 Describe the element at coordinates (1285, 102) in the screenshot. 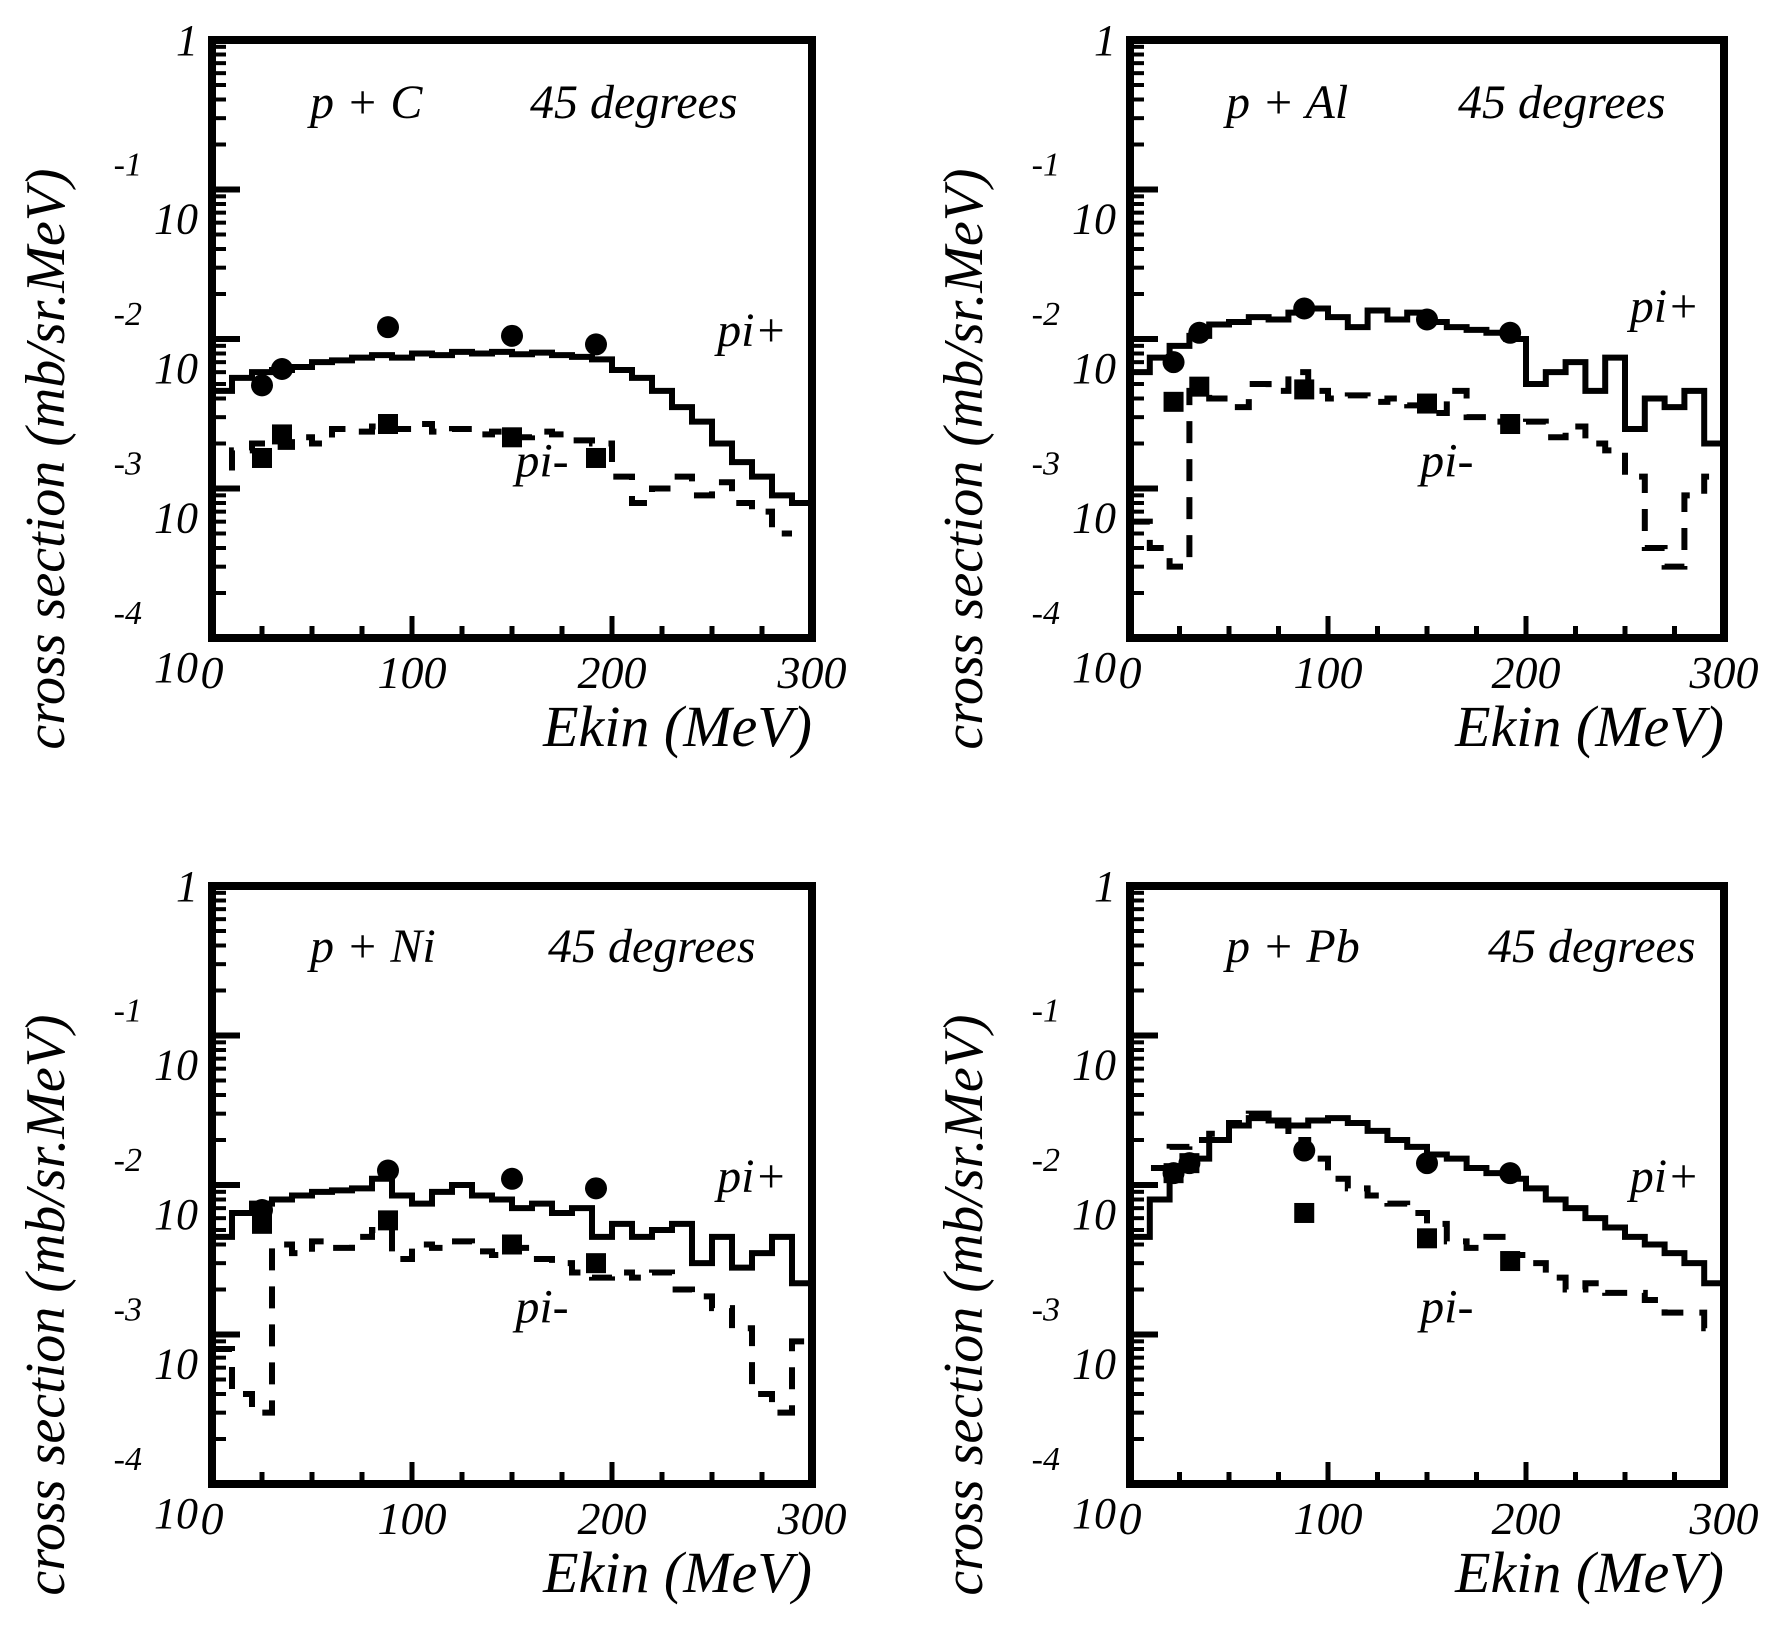

I see `reaction-label: p + Al` at that location.